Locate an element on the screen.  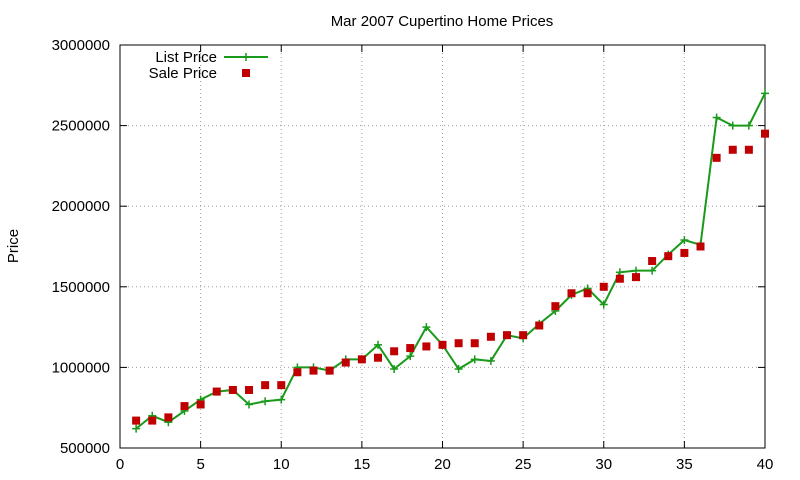
y-tick-label: 1000000 is located at coordinates (81, 367).